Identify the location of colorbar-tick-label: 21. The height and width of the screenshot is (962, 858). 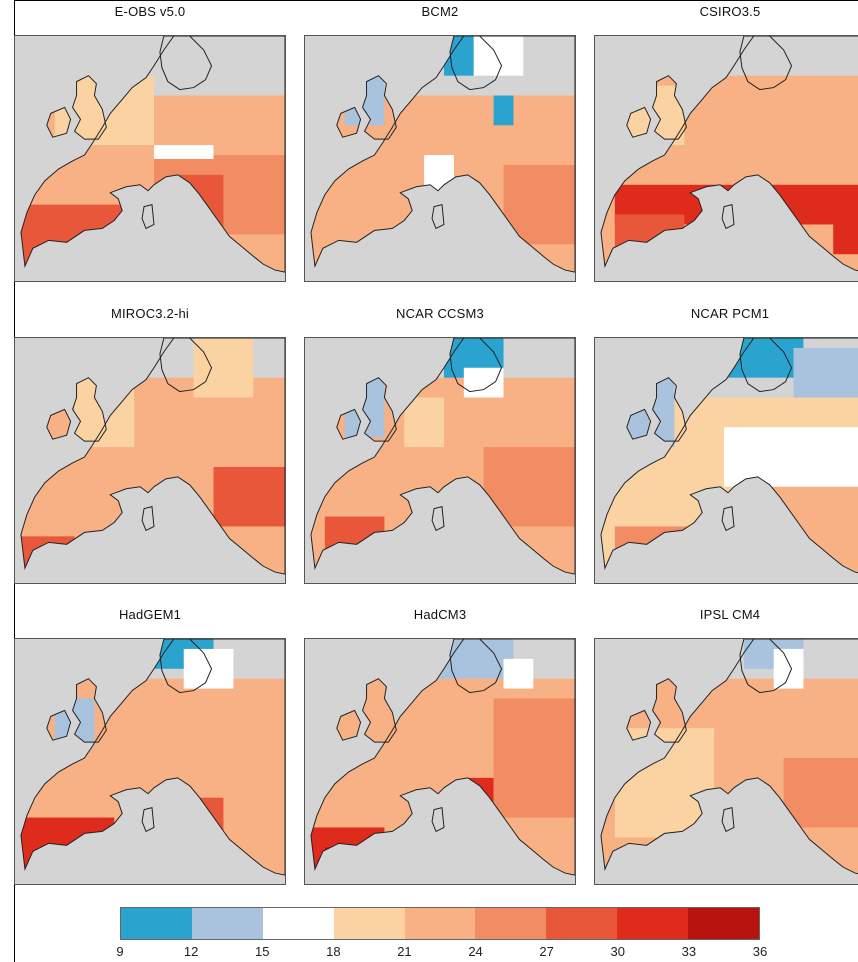
(404, 951).